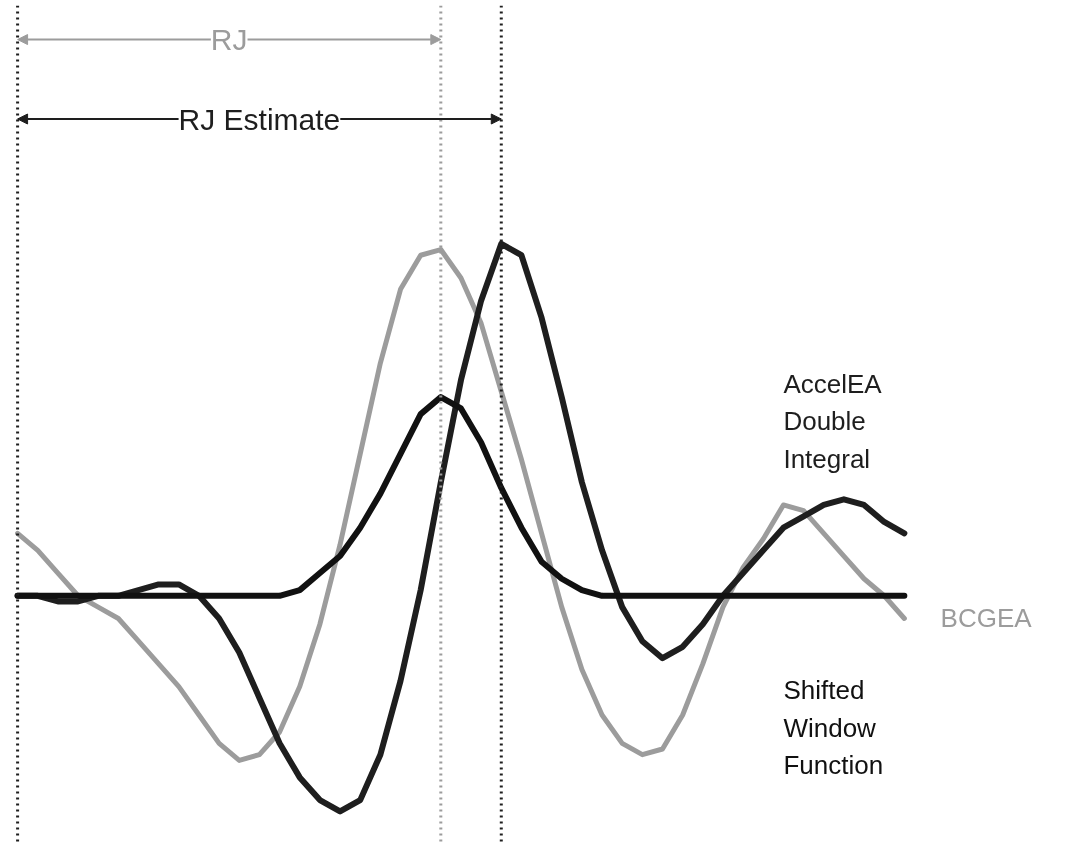  Describe the element at coordinates (986, 618) in the screenshot. I see `series-label: BCGEA` at that location.